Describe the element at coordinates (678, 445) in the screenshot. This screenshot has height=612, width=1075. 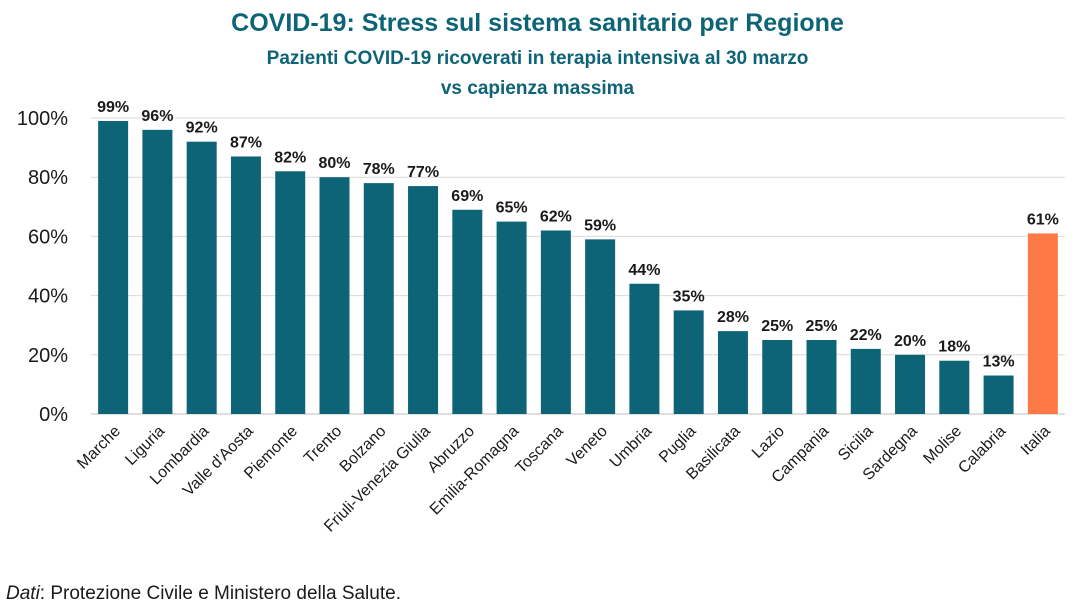
I see `x-tick-label: Puglia` at that location.